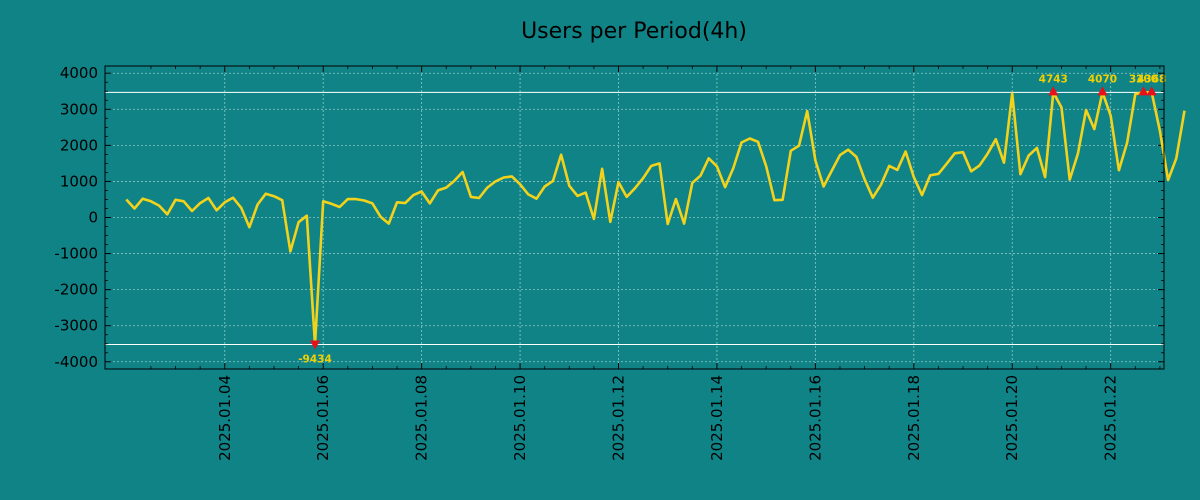 Image resolution: width=1200 pixels, height=500 pixels. I want to click on anomaly-label: 4368, so click(1151, 79).